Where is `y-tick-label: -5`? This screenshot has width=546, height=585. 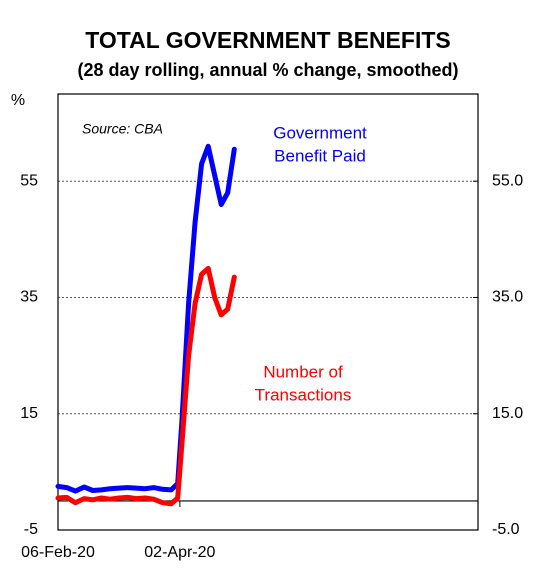 y-tick-label: -5 is located at coordinates (31, 529).